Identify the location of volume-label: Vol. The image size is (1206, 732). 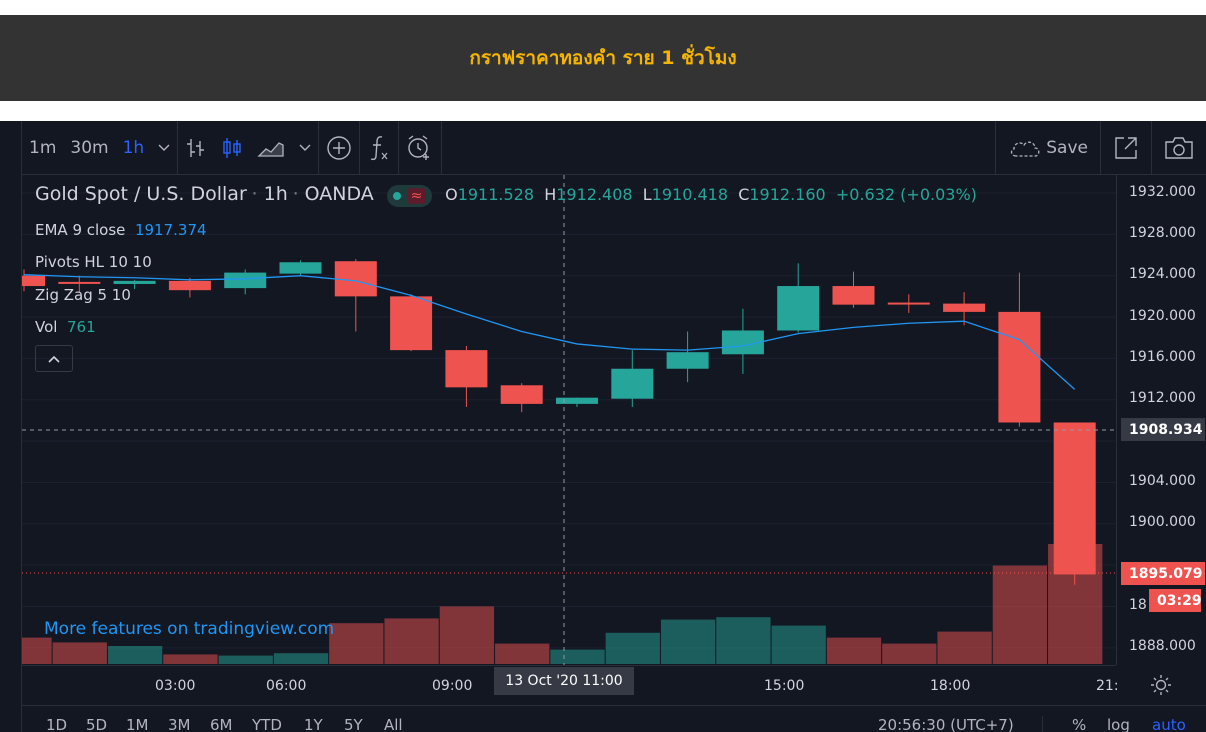
(46, 327).